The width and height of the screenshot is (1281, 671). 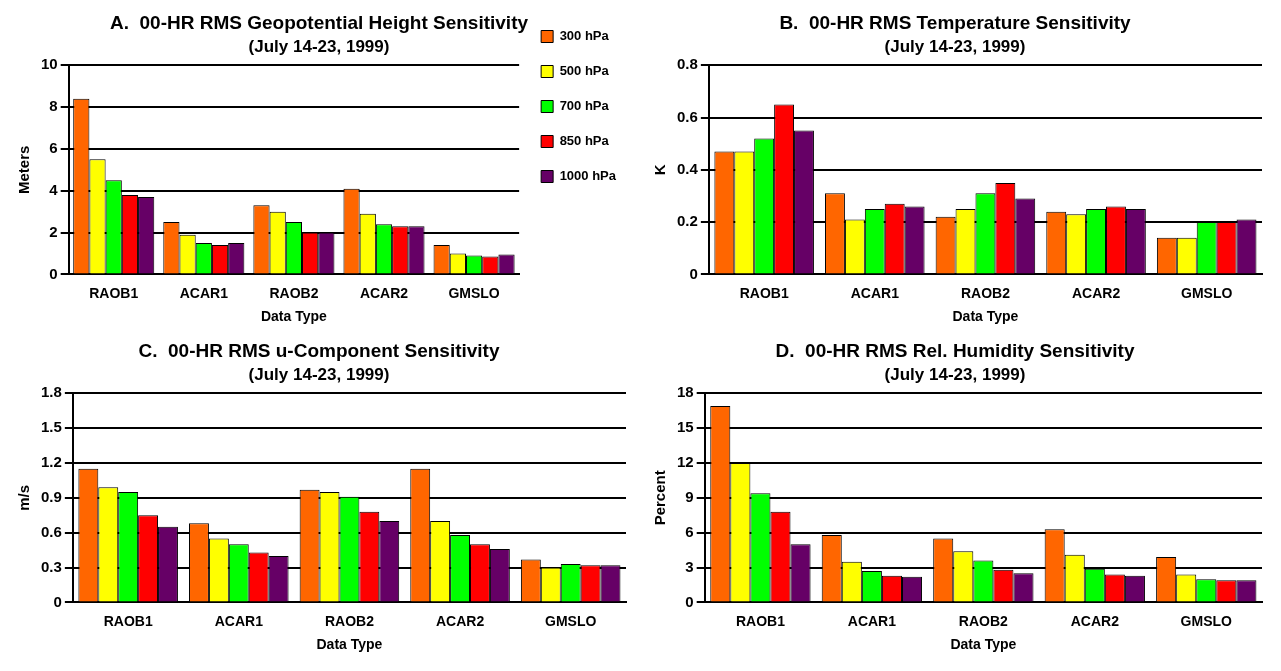 What do you see at coordinates (584, 141) in the screenshot?
I see `legend-label: 850 hPa` at bounding box center [584, 141].